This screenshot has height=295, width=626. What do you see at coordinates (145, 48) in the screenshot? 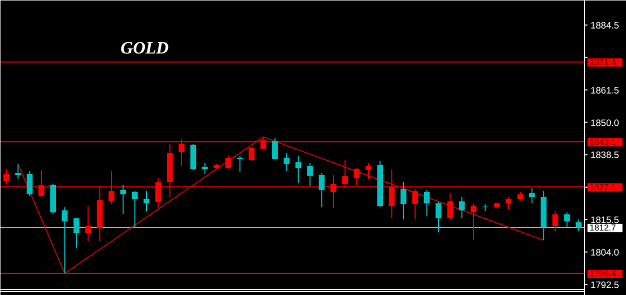
I see `text: GOLD` at bounding box center [145, 48].